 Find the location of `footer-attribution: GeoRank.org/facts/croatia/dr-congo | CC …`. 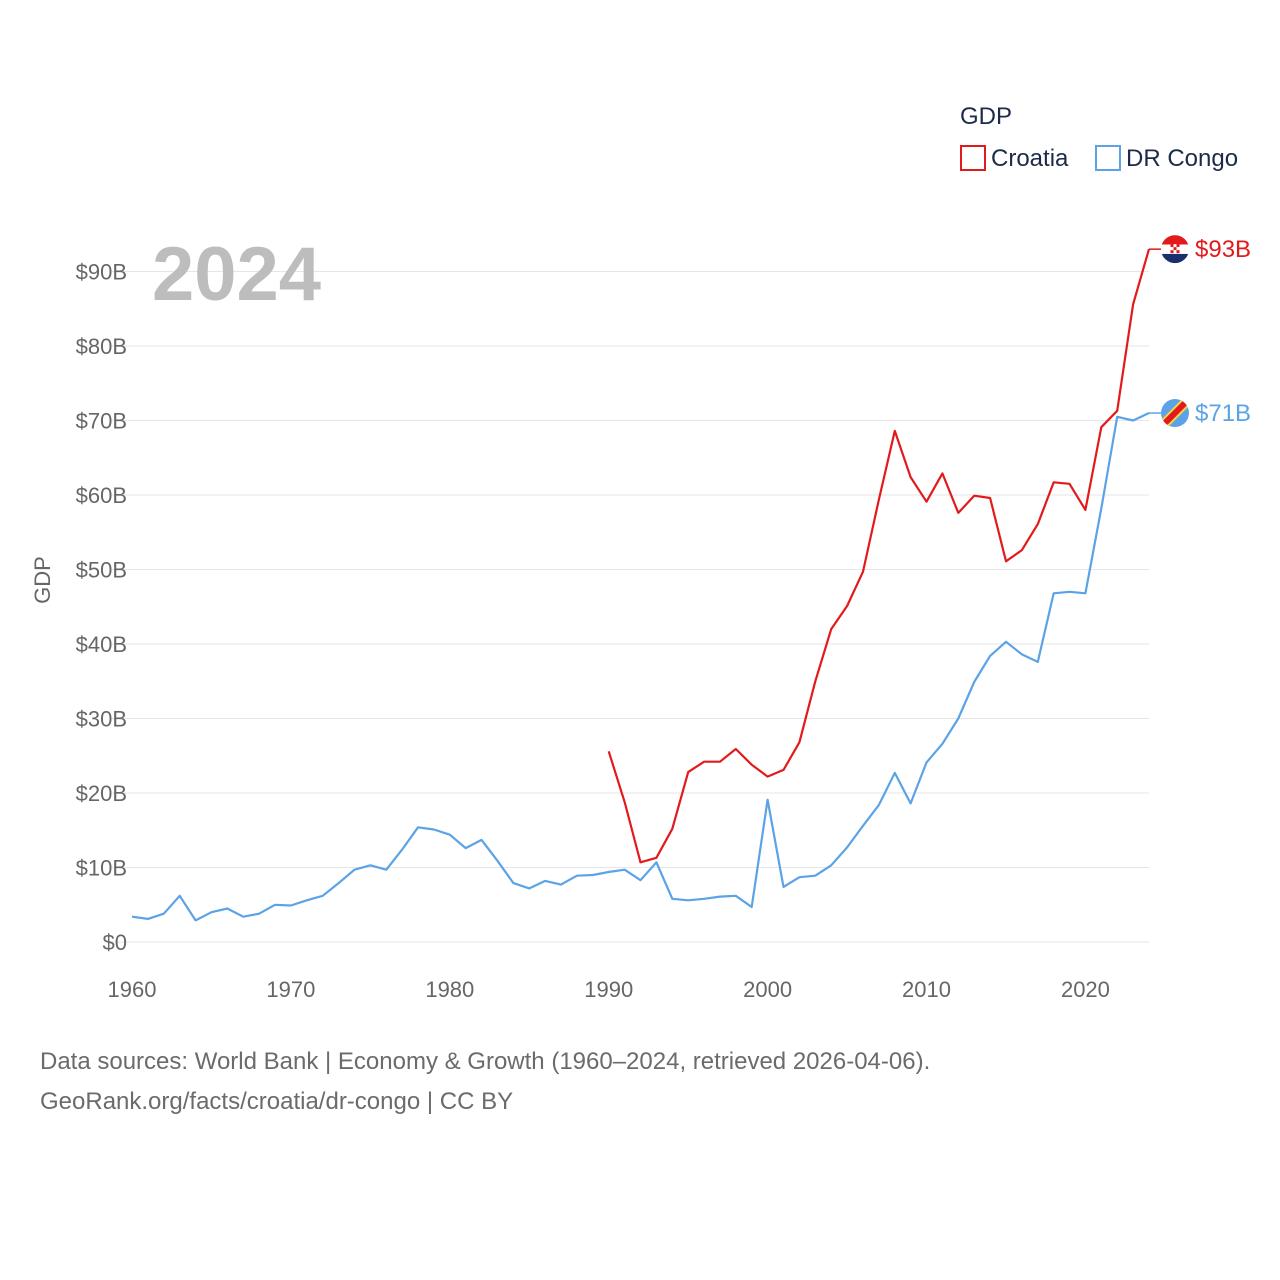

footer-attribution: GeoRank.org/facts/croatia/dr-congo | CC … is located at coordinates (277, 1101).